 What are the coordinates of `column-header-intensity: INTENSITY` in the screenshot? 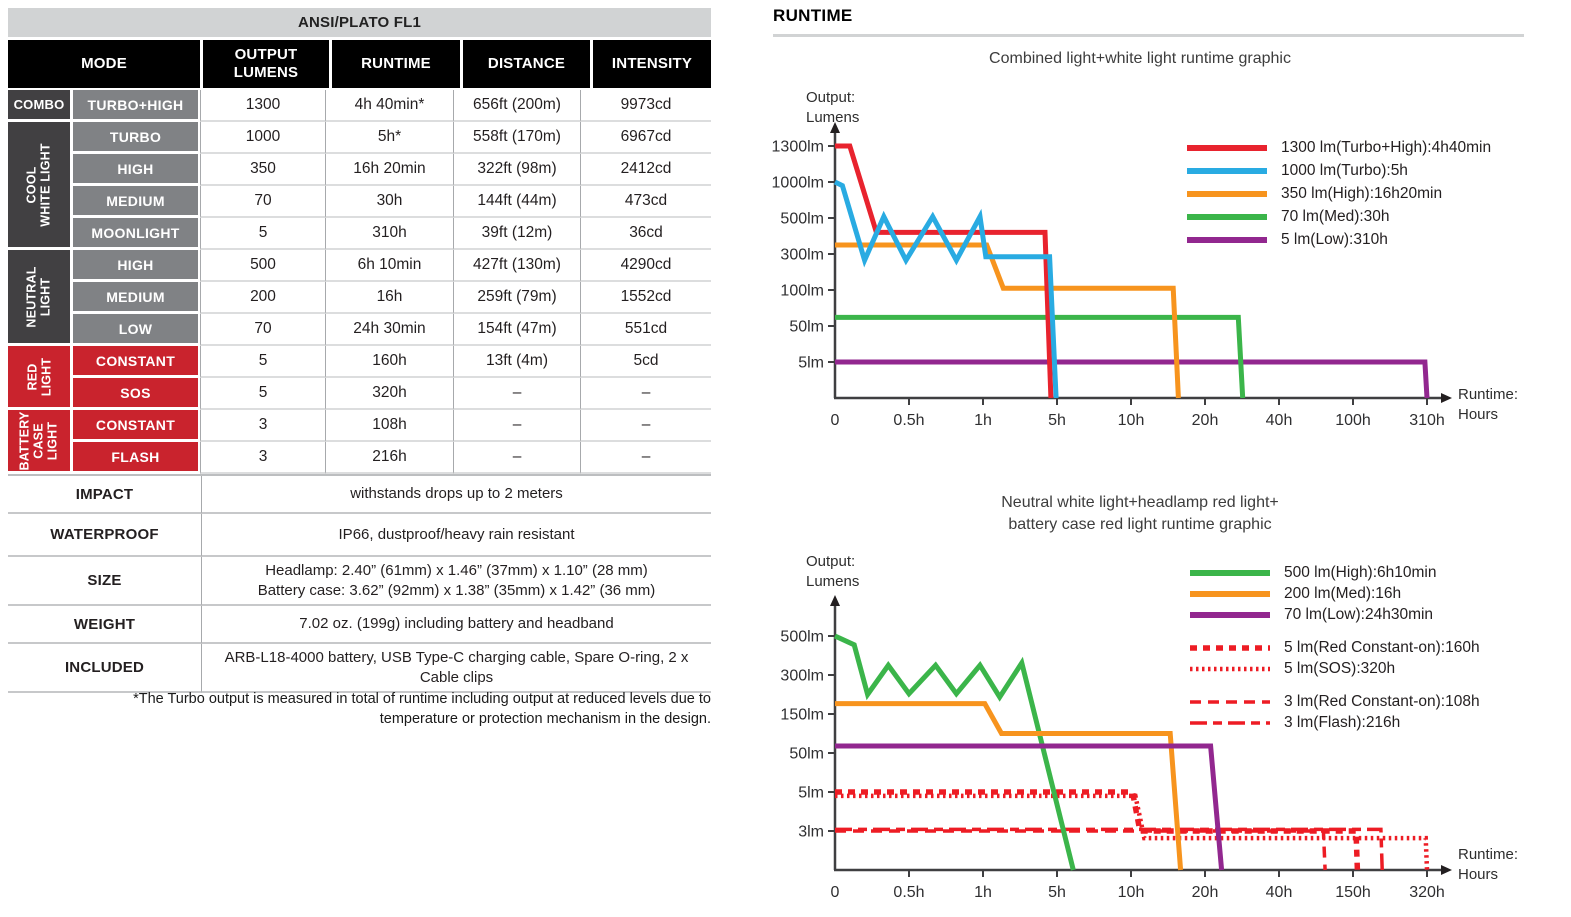 It's located at (652, 64).